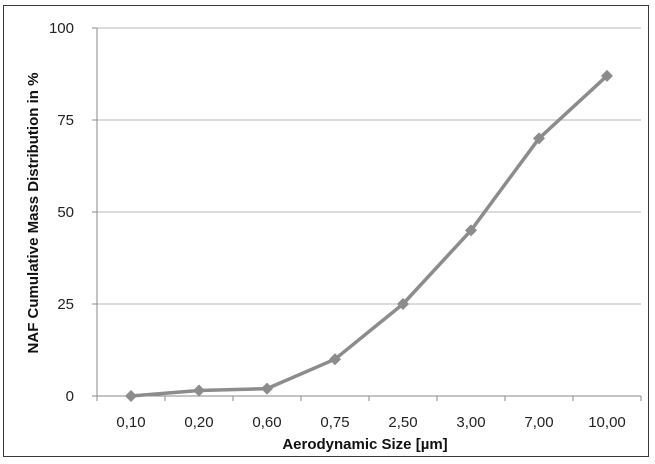  I want to click on y-tick-labels: 0 25 50 75 100, so click(61, 212).